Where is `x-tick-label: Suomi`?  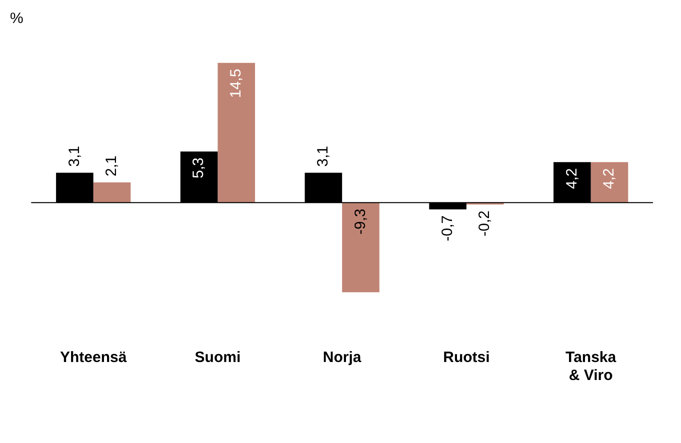
x-tick-label: Suomi is located at coordinates (217, 357).